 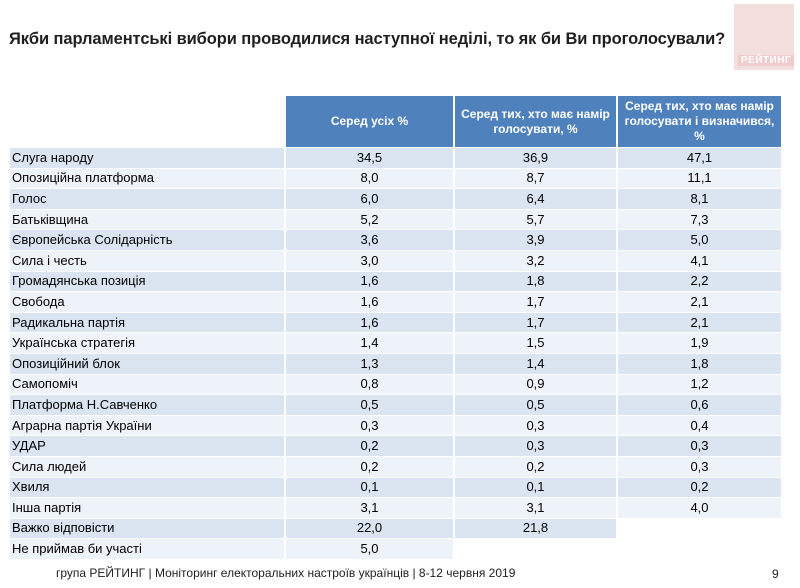 I want to click on table-row: Платформа Н.Савченко 0,5 0,5 0,6, so click(x=395, y=404).